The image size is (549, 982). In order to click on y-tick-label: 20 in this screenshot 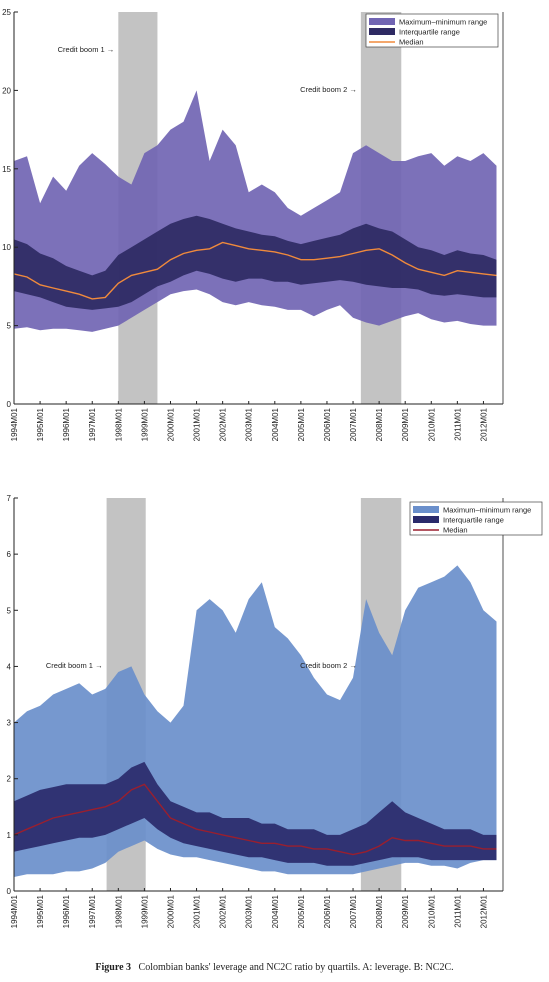, I will do `click(6, 90)`.